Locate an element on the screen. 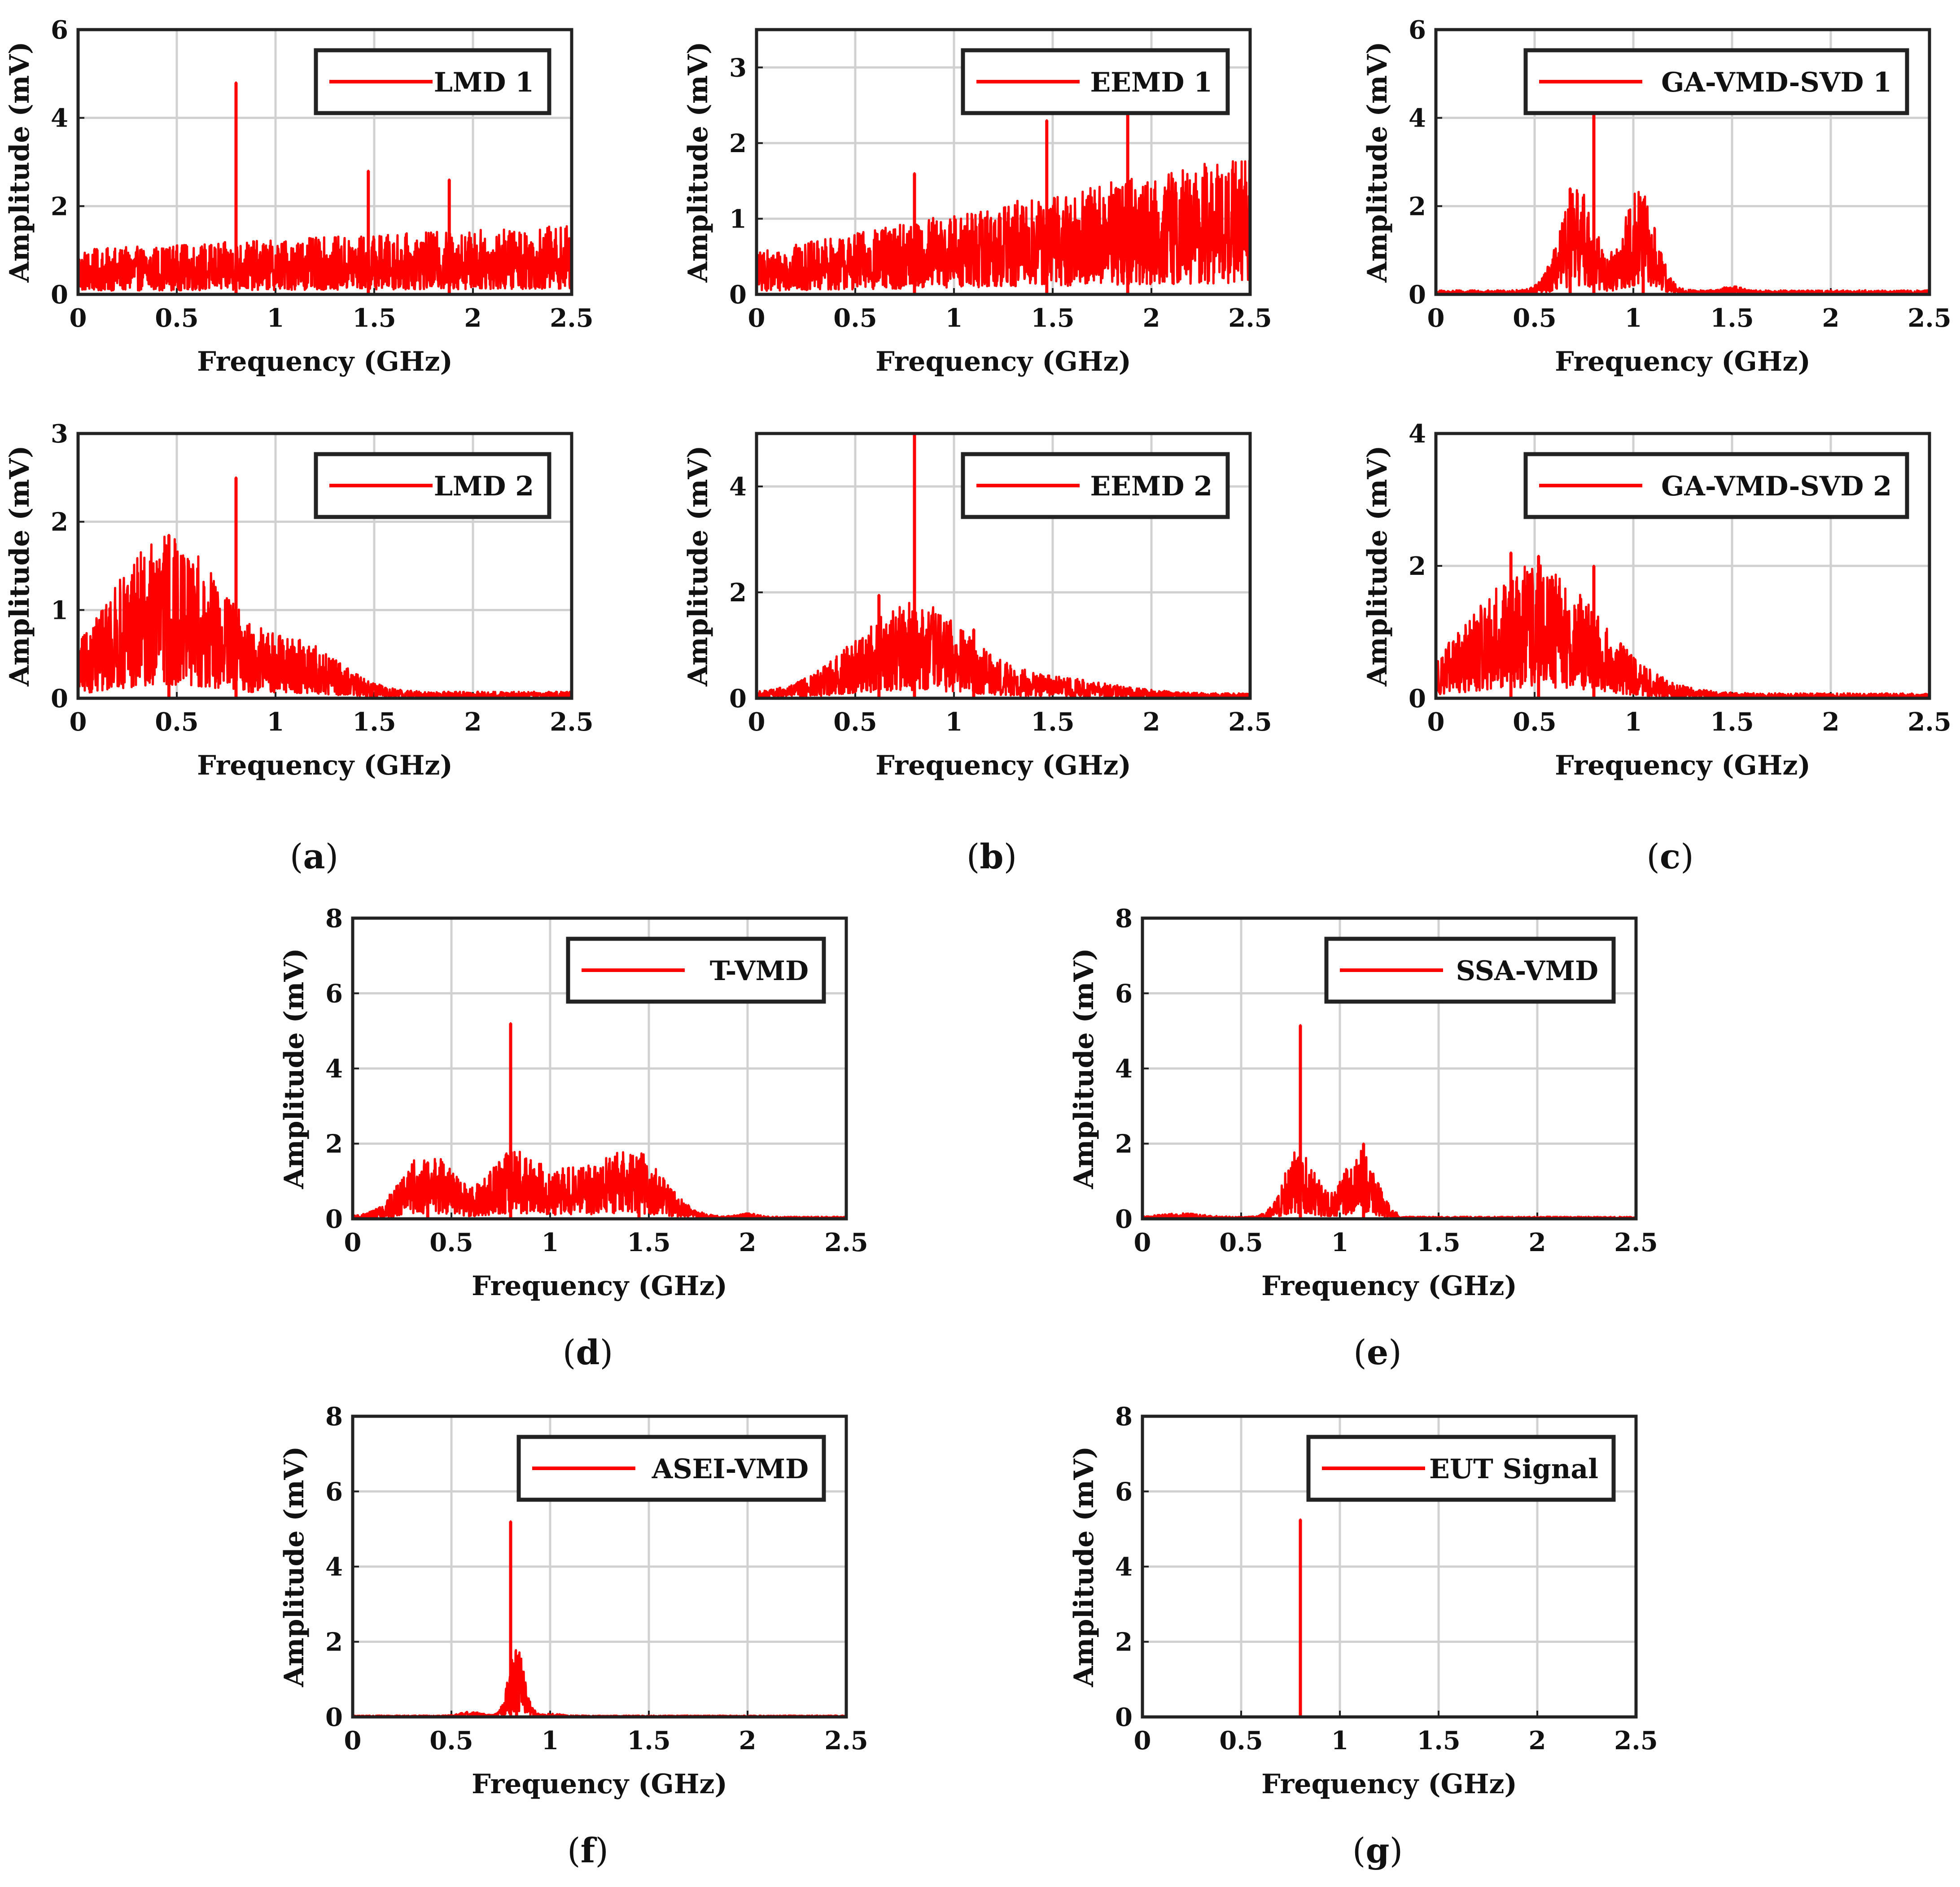 The height and width of the screenshot is (1887, 1960). legend-label: EEMD 2 is located at coordinates (1151, 487).